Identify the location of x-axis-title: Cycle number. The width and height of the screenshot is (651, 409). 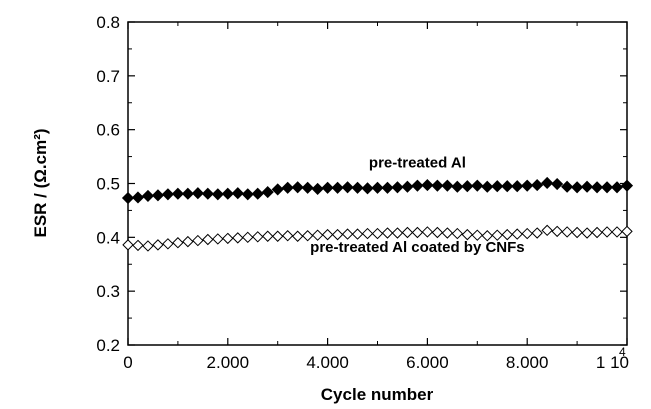
(377, 394).